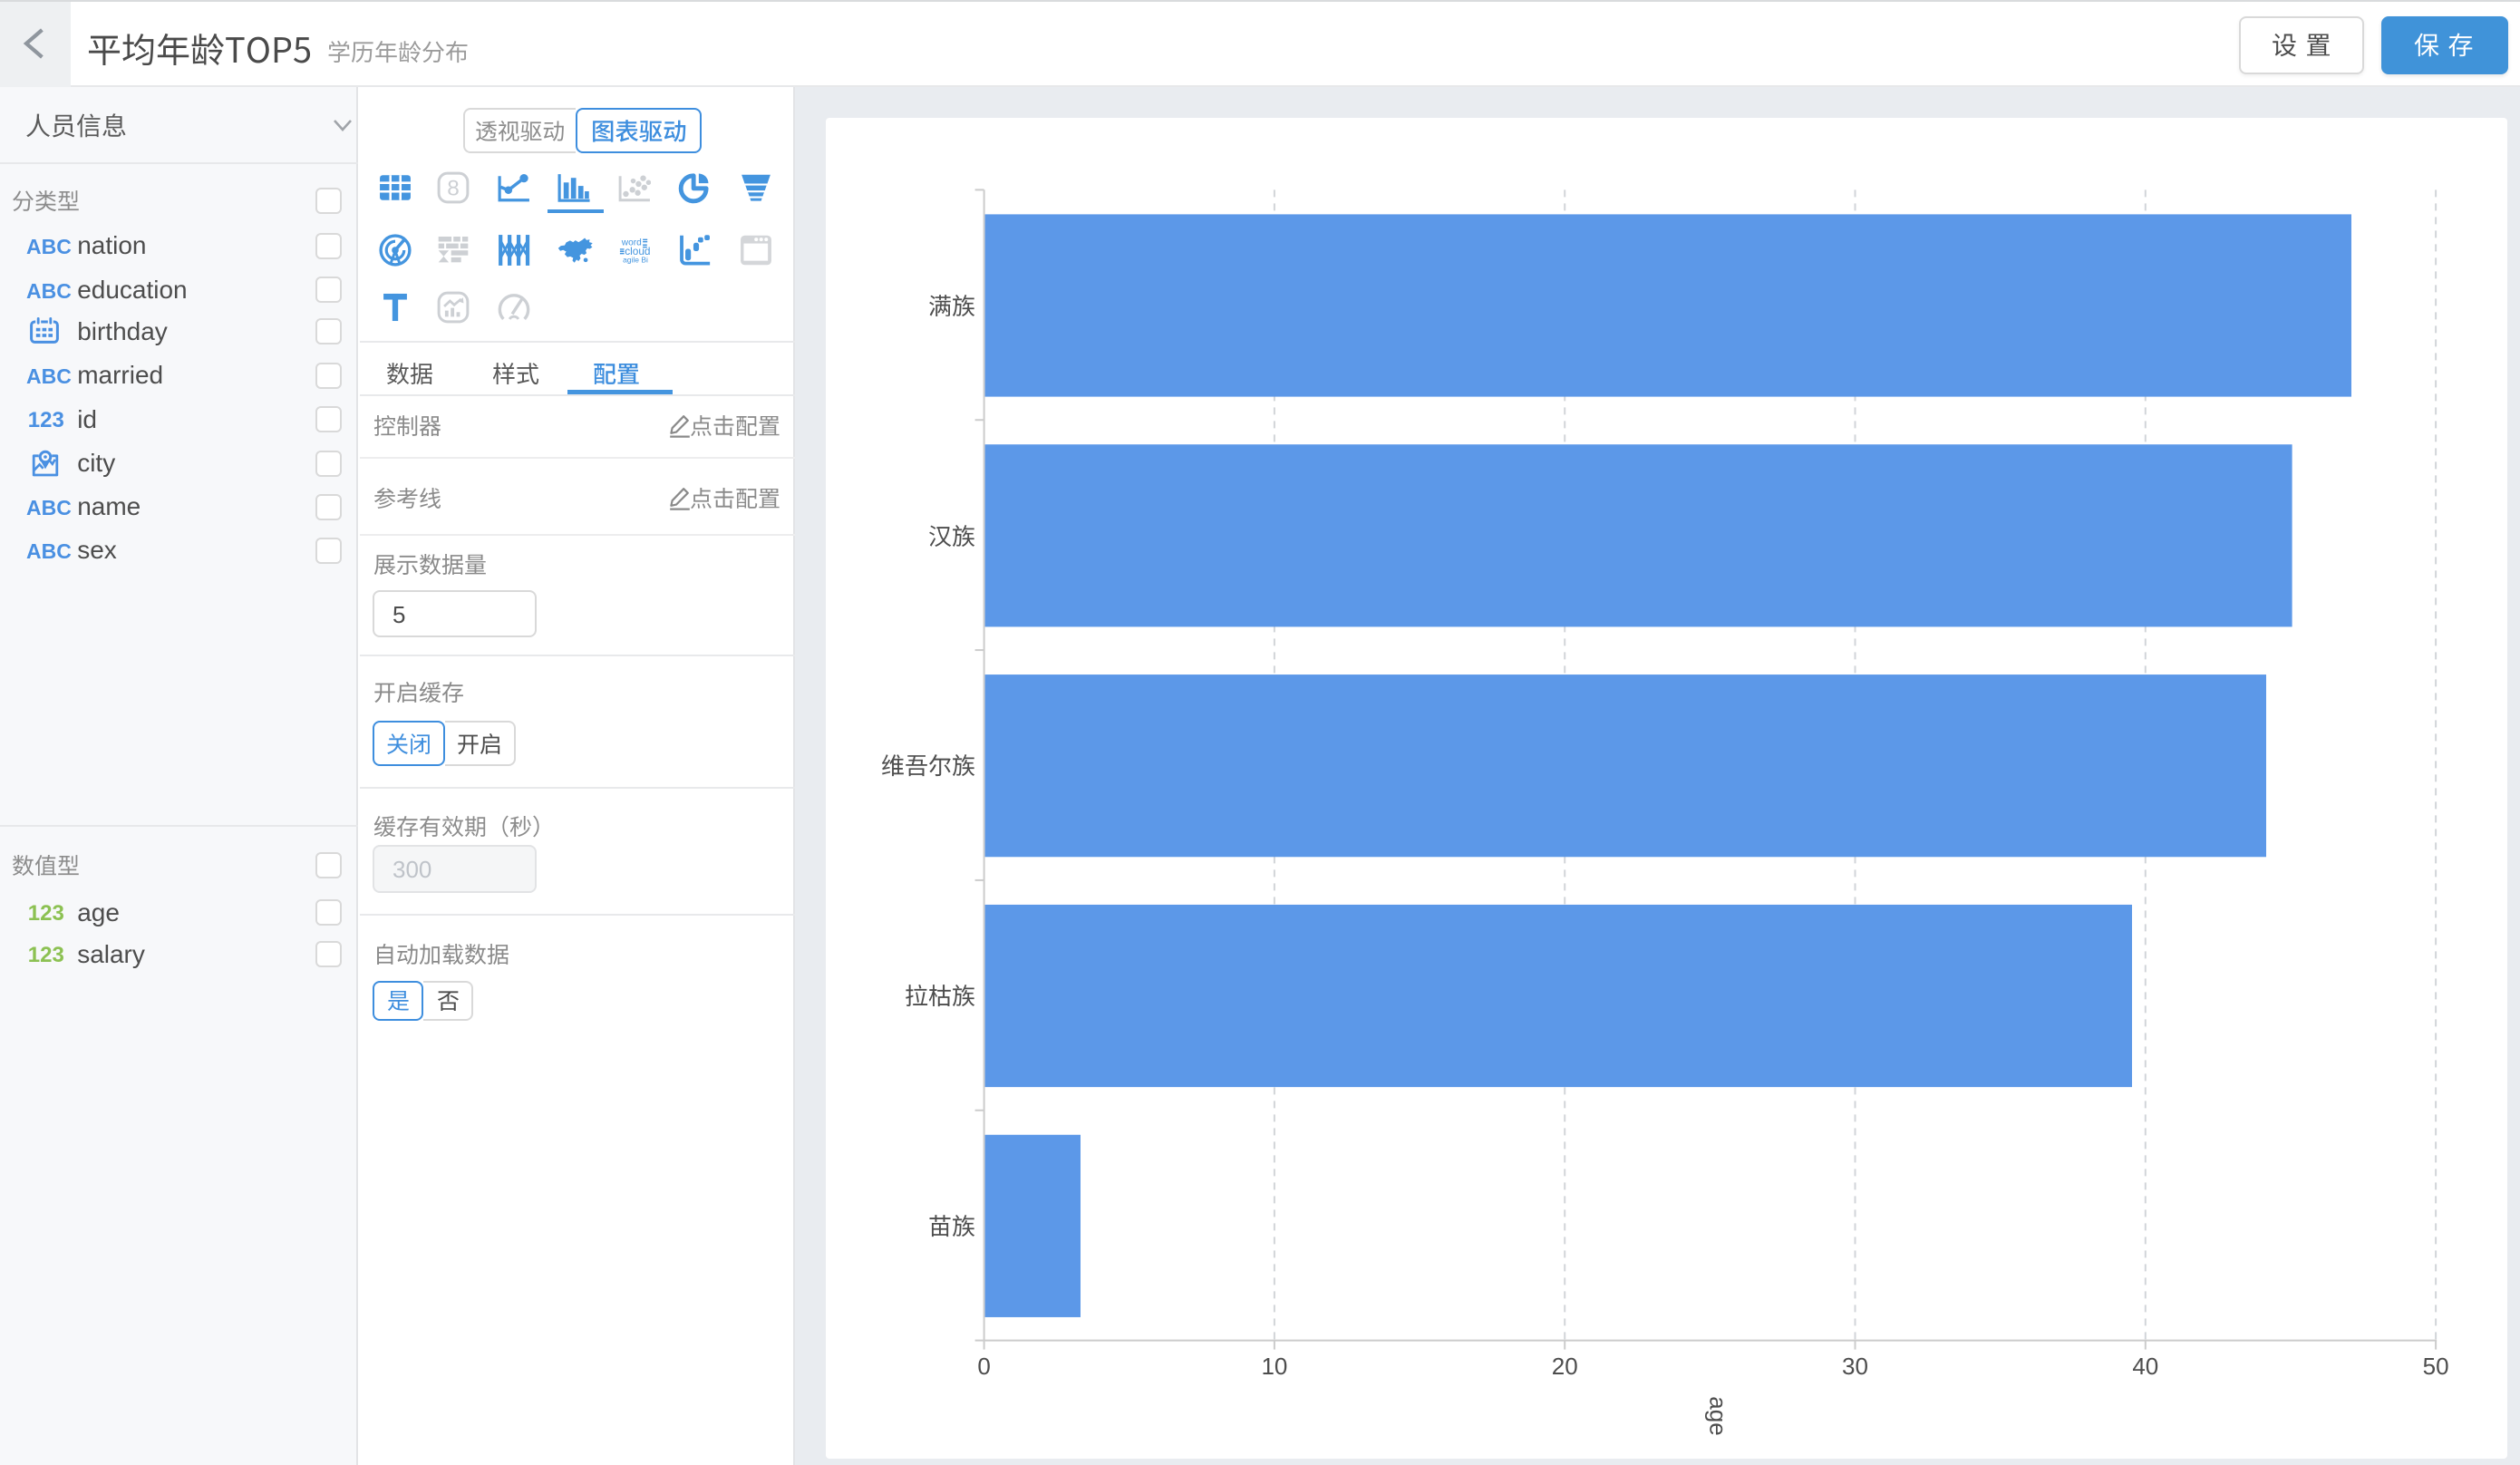 The height and width of the screenshot is (1465, 2520). What do you see at coordinates (454, 189) in the screenshot?
I see `svg-text: 8` at bounding box center [454, 189].